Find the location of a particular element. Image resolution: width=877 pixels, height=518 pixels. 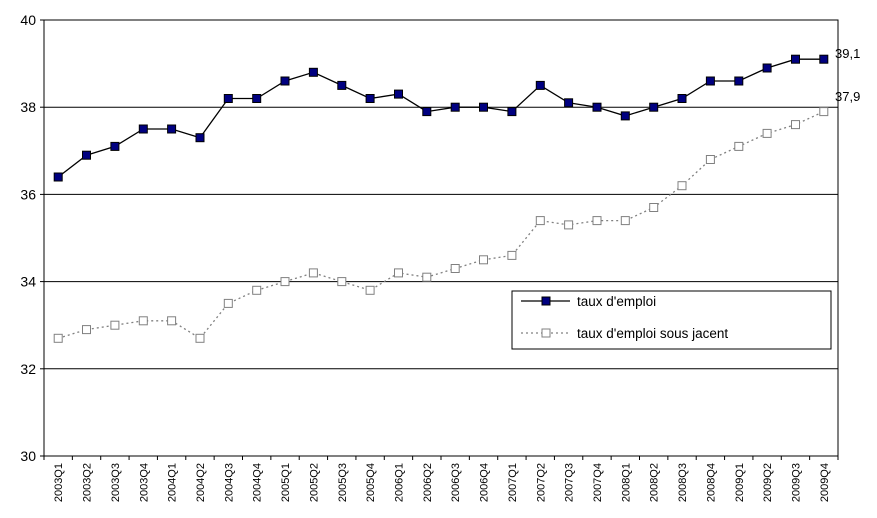

x-tick-label: 2004Q1 is located at coordinates (173, 482).